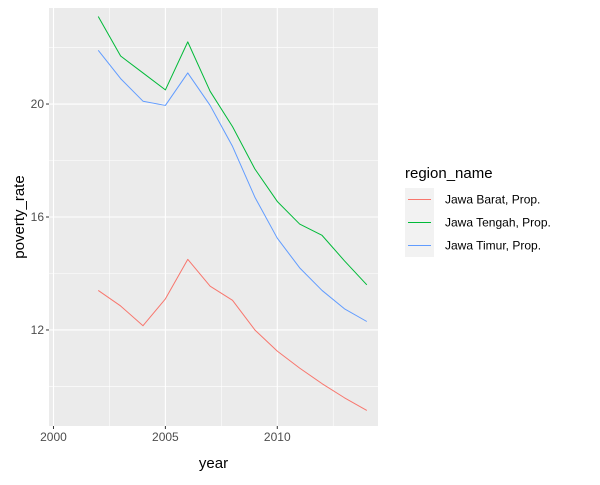 The height and width of the screenshot is (485, 600). Describe the element at coordinates (213, 463) in the screenshot. I see `x-axis-title: year` at that location.